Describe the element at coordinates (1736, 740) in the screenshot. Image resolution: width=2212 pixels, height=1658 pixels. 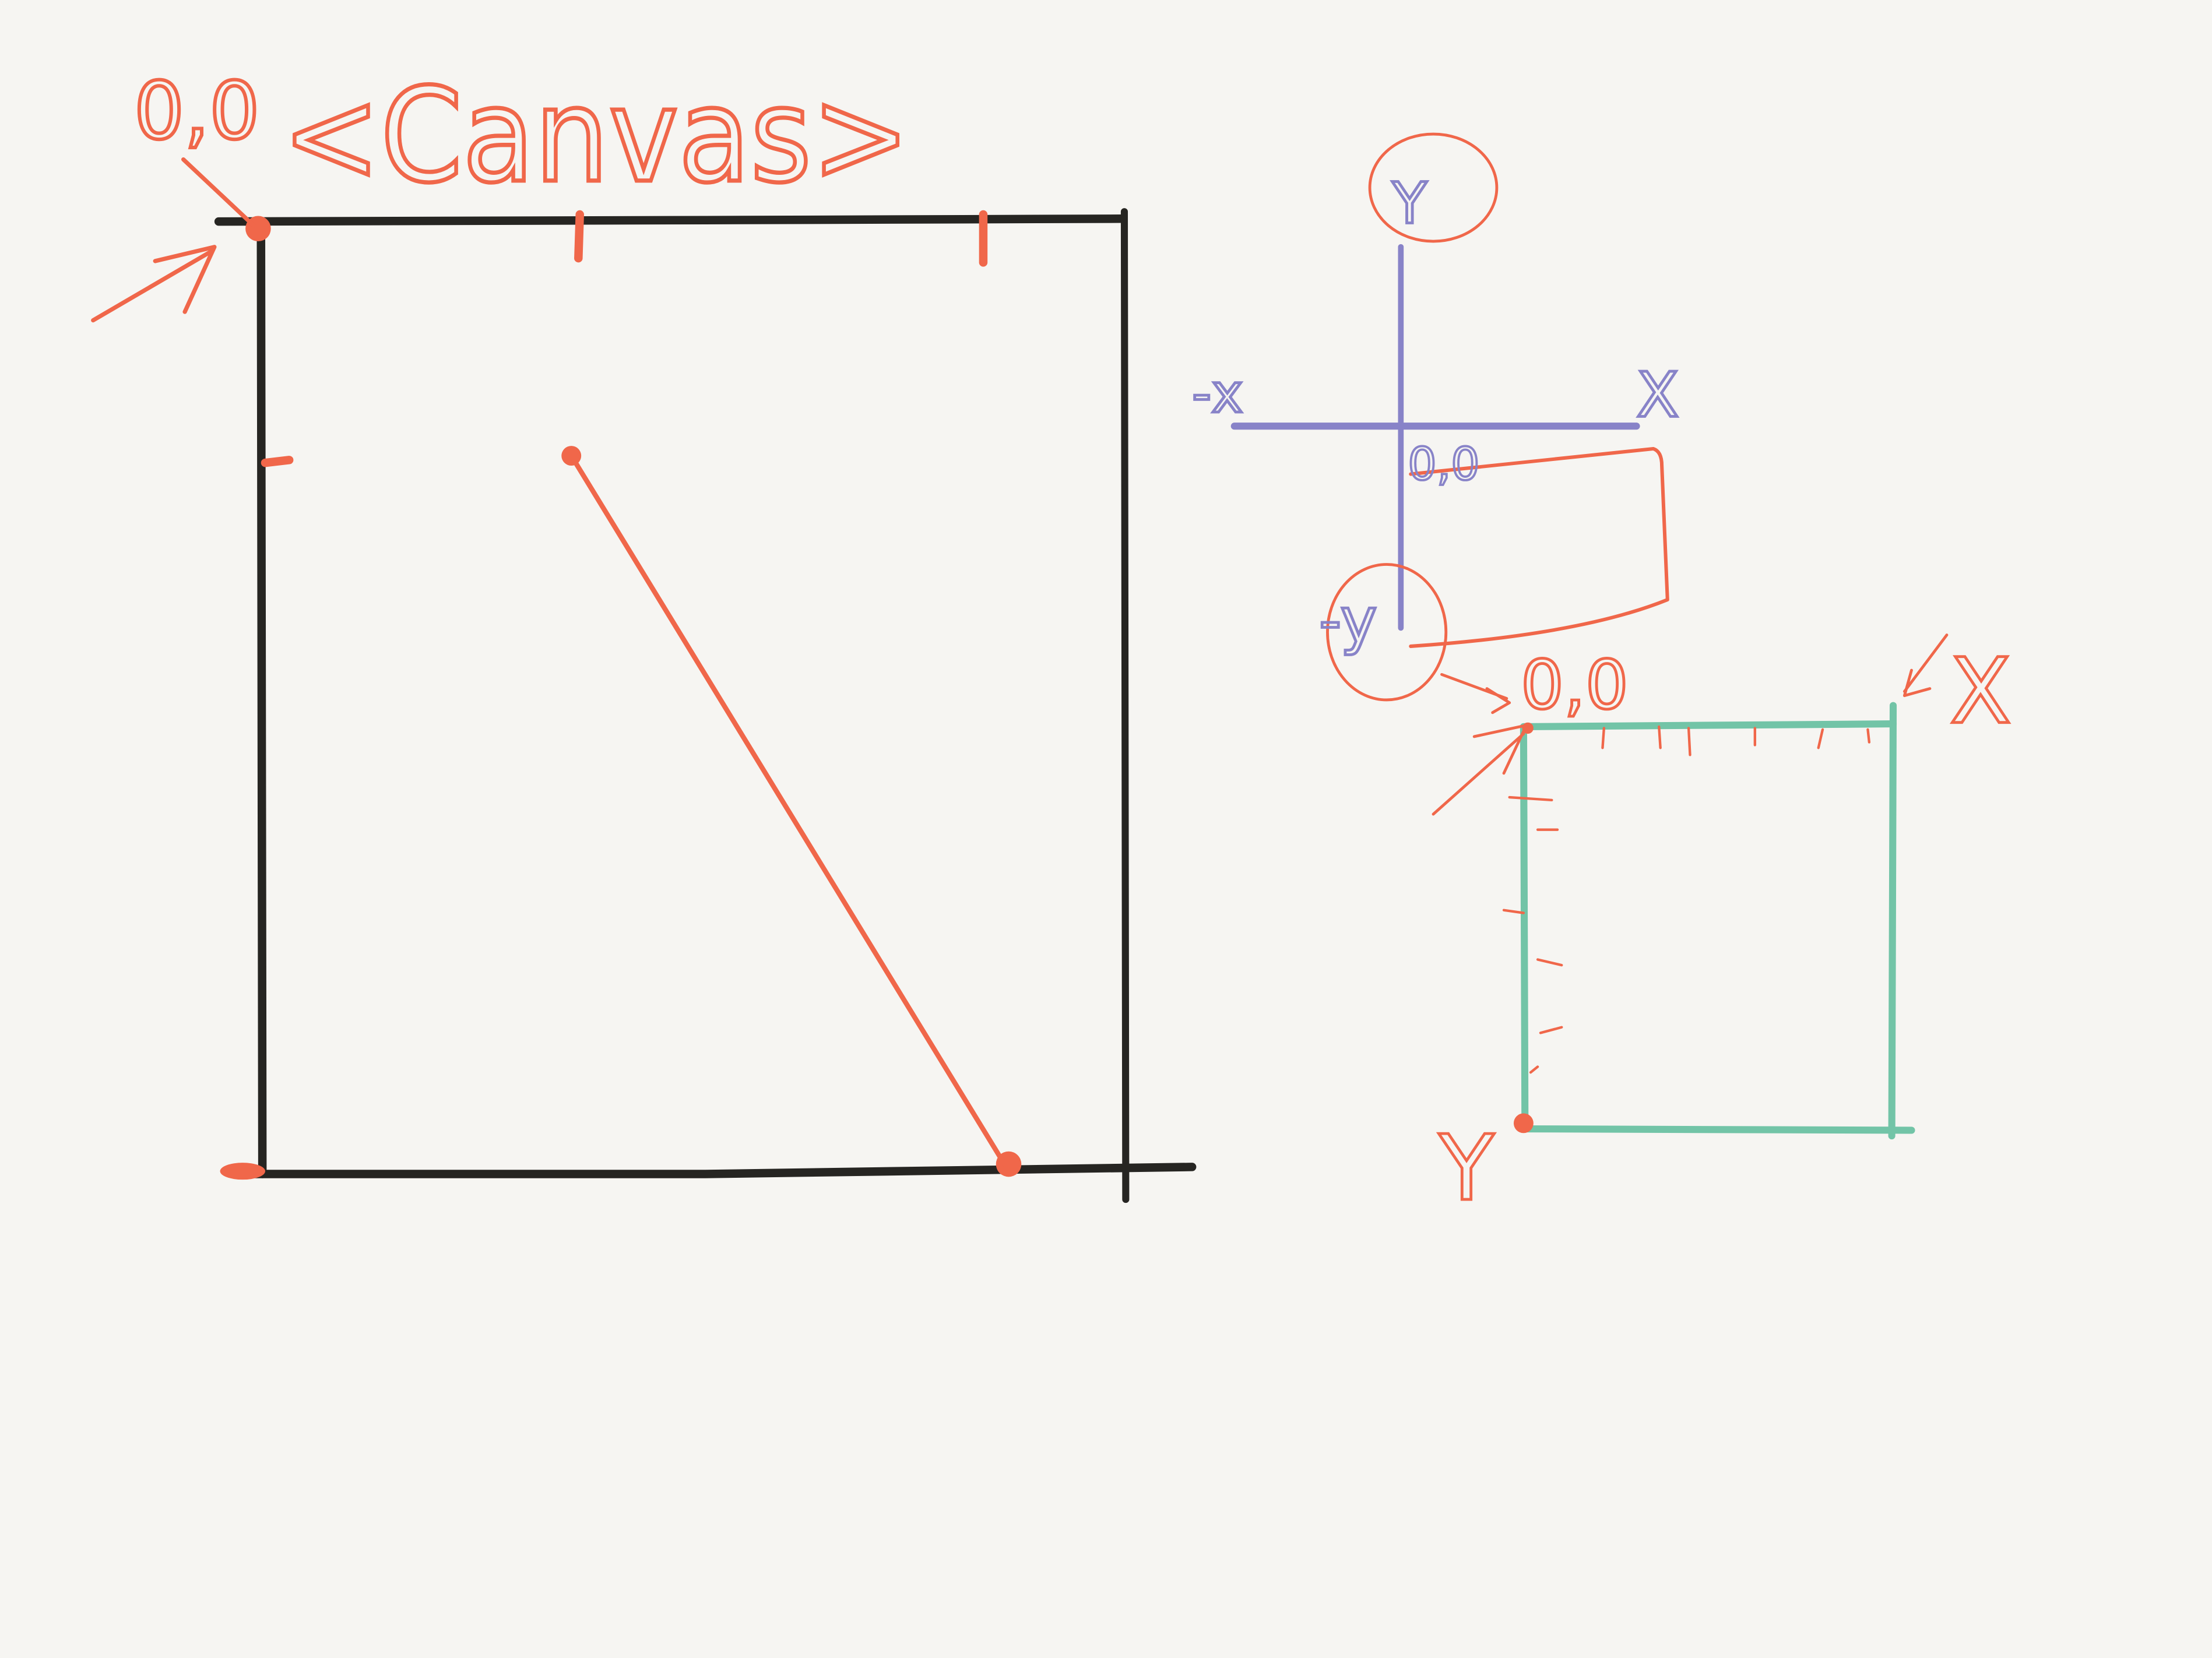
I see `screen-x-ticks` at that location.